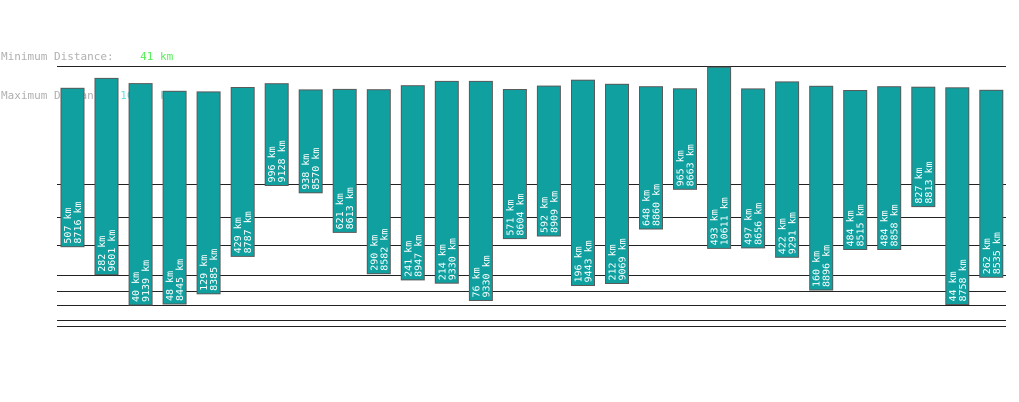  I want to click on bar-group: 40 km 9139 km, so click(140, 194).